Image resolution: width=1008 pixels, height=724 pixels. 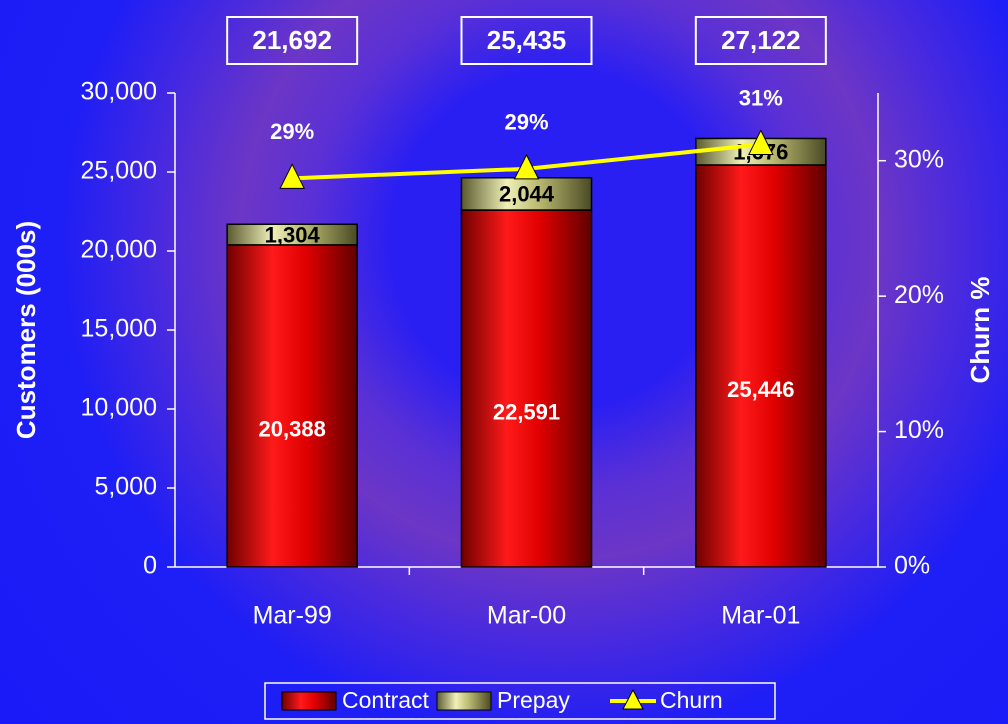 What do you see at coordinates (292, 616) in the screenshot?
I see `x-tick-label: Mar-99` at bounding box center [292, 616].